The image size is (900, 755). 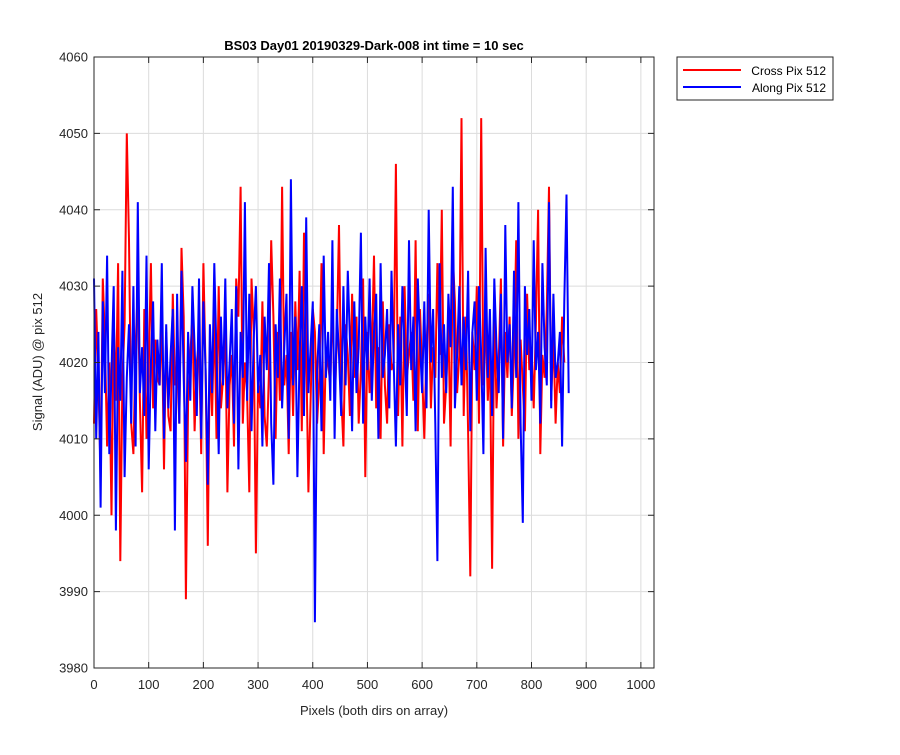 What do you see at coordinates (640, 684) in the screenshot?
I see `x-tick-label: 1000` at bounding box center [640, 684].